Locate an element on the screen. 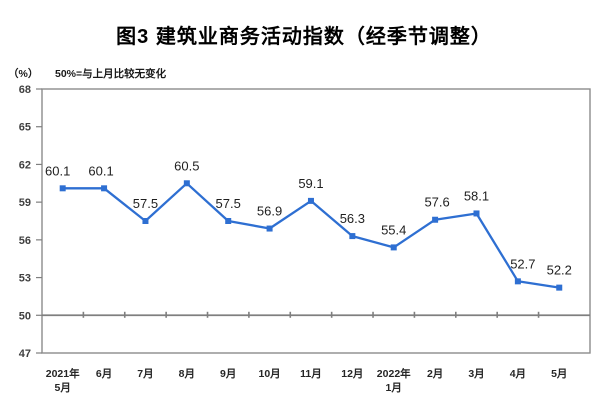 The width and height of the screenshot is (608, 409). x-axis-label: 2022年 is located at coordinates (394, 373).